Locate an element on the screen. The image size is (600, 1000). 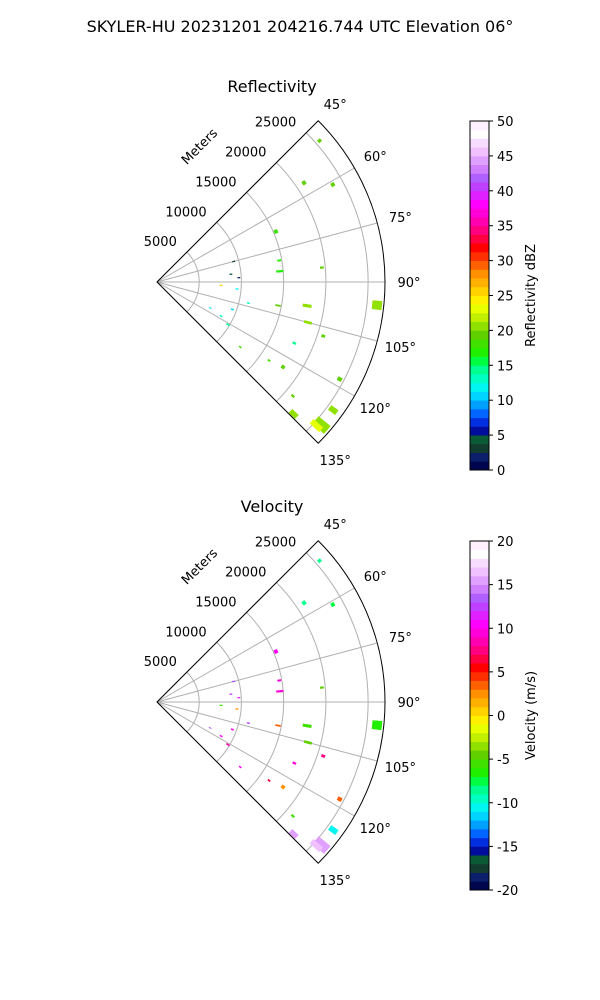
velocity-title: Velocity is located at coordinates (272, 506).